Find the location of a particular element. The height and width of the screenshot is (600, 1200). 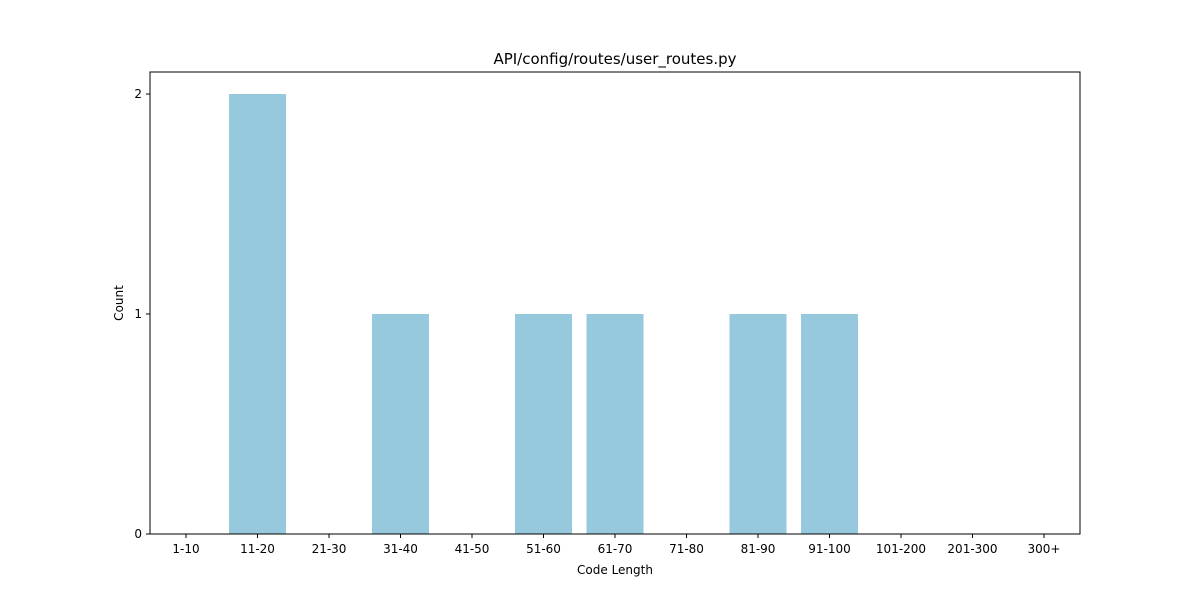

x-tick-label: 31-40 is located at coordinates (400, 549).